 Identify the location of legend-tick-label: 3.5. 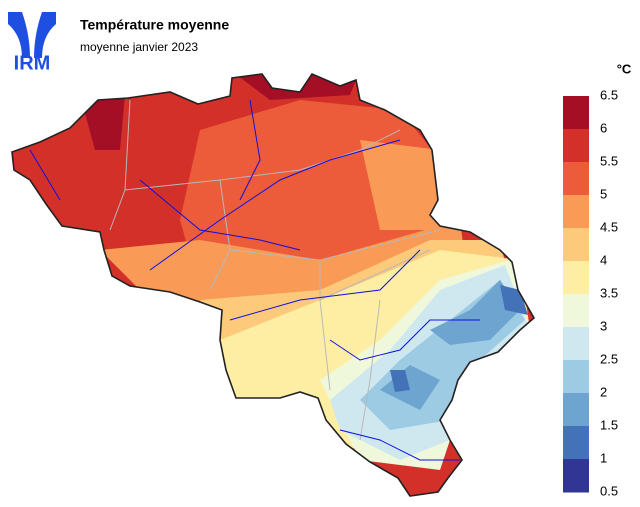
(609, 292).